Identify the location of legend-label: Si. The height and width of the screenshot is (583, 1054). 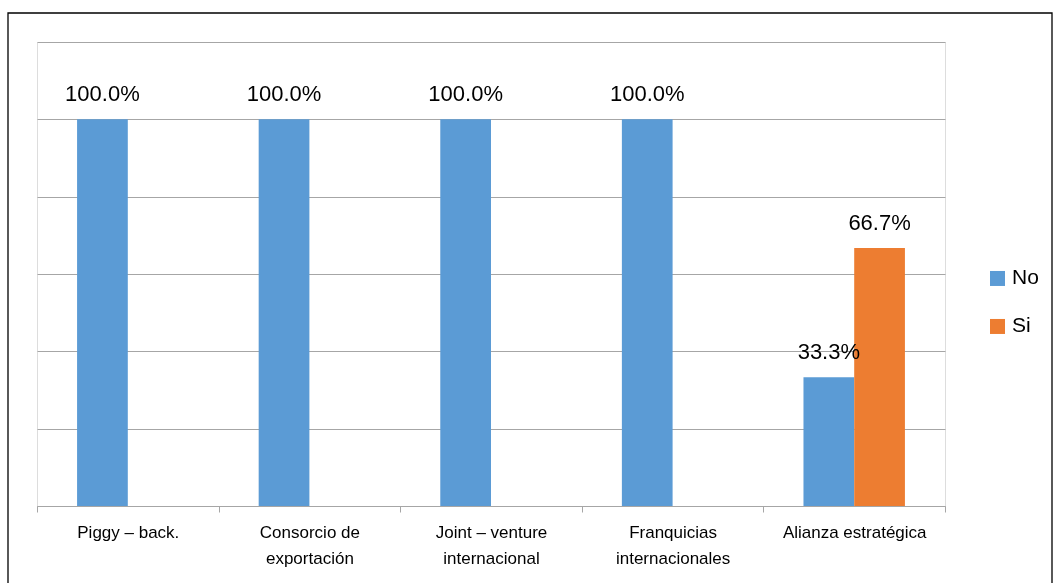
(1021, 325).